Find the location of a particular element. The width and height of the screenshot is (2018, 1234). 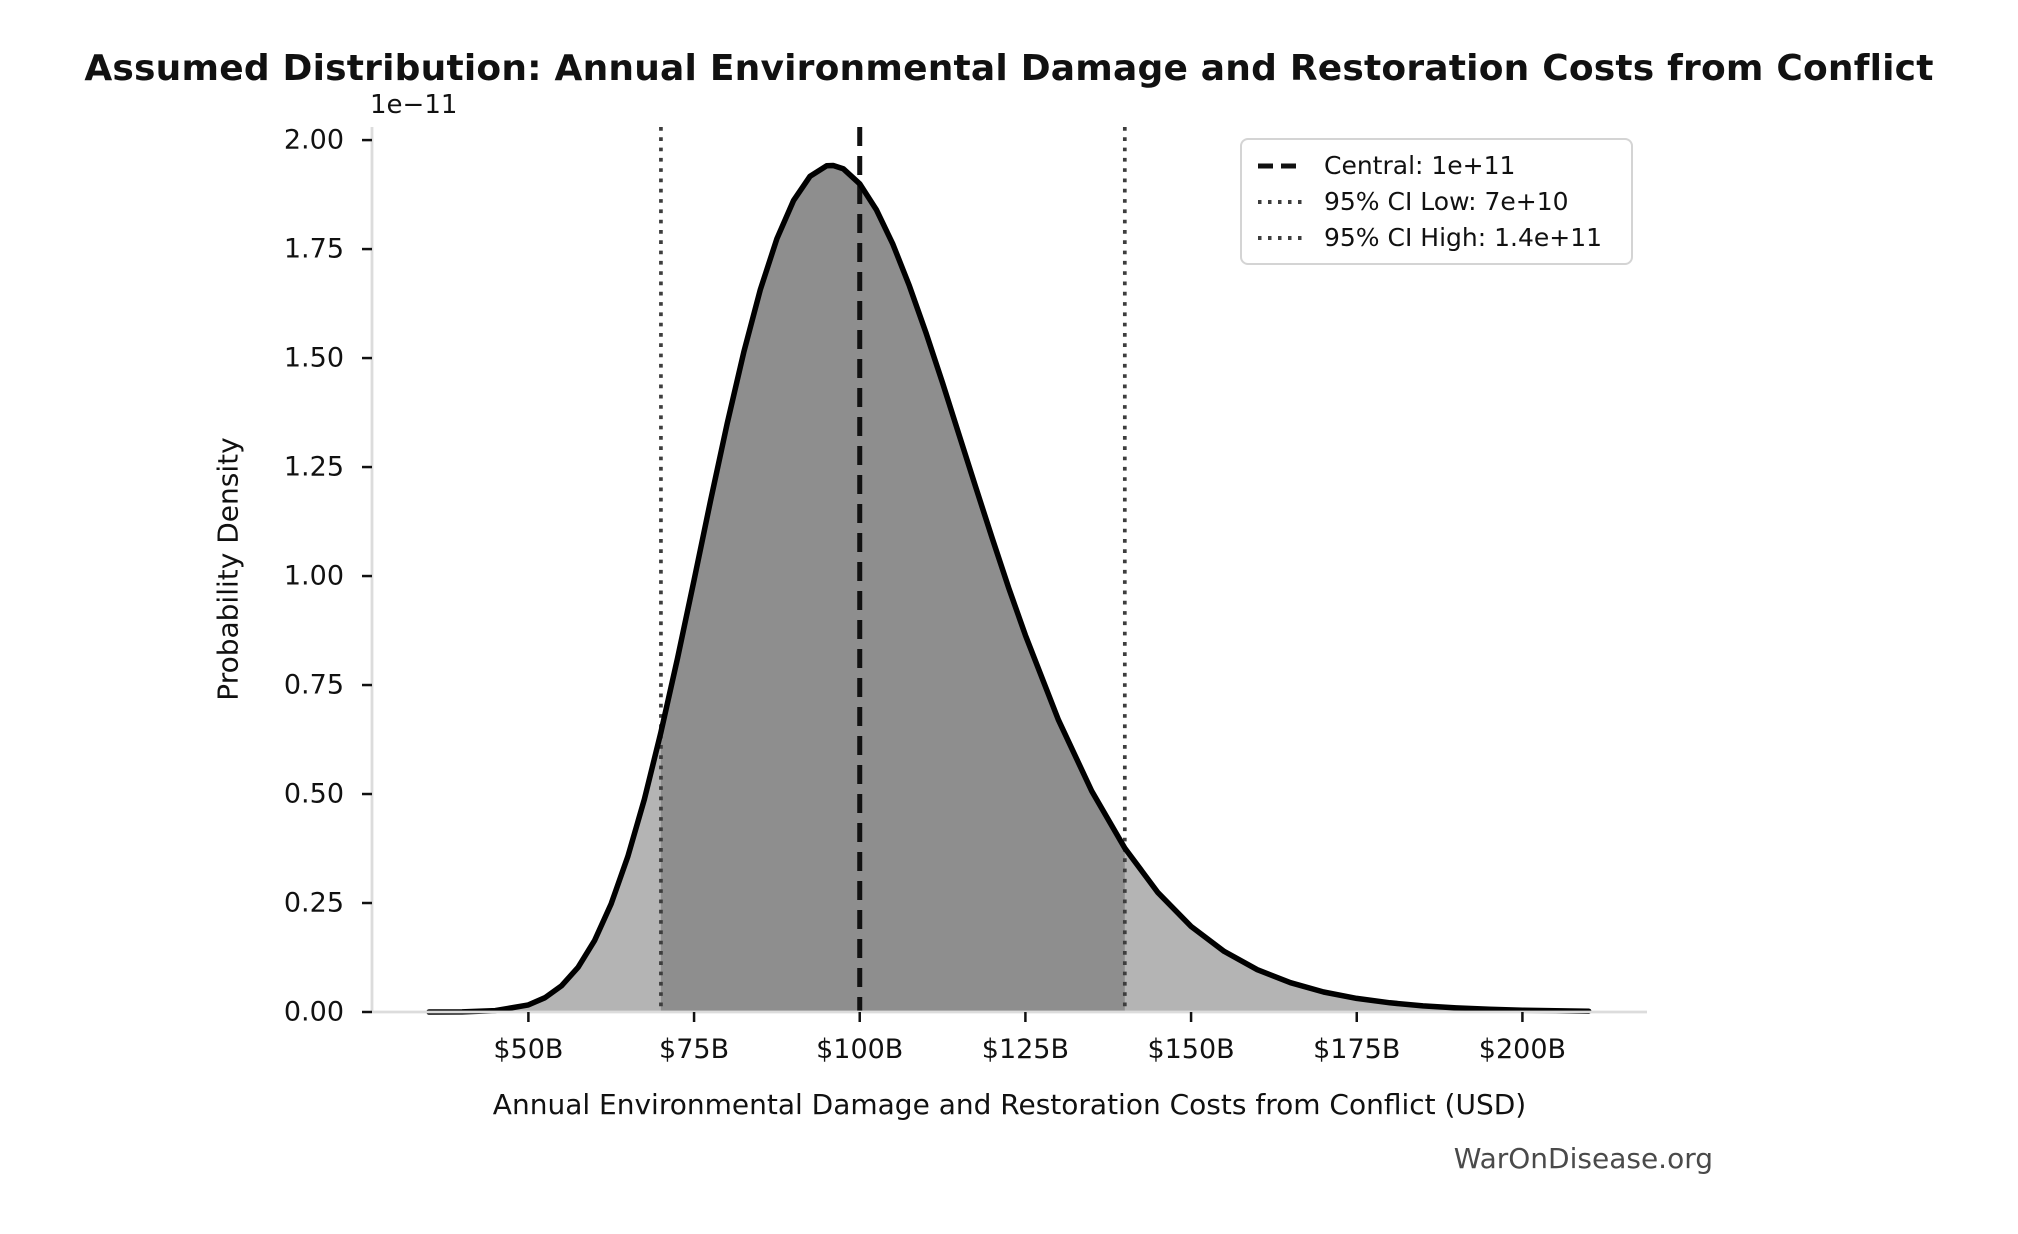

x-tick-label: $200B is located at coordinates (1522, 1049).